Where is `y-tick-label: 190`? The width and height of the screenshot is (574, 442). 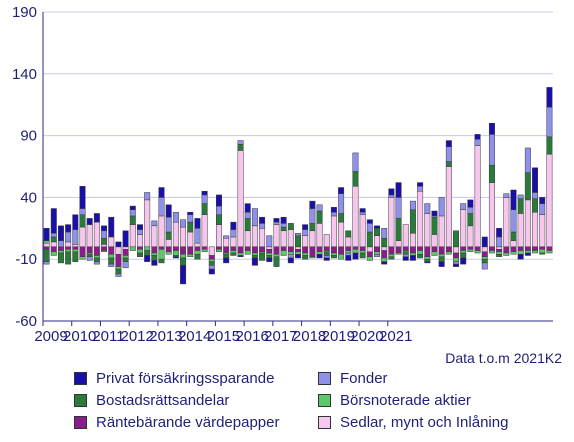
y-tick-label: 190 is located at coordinates (24, 12).